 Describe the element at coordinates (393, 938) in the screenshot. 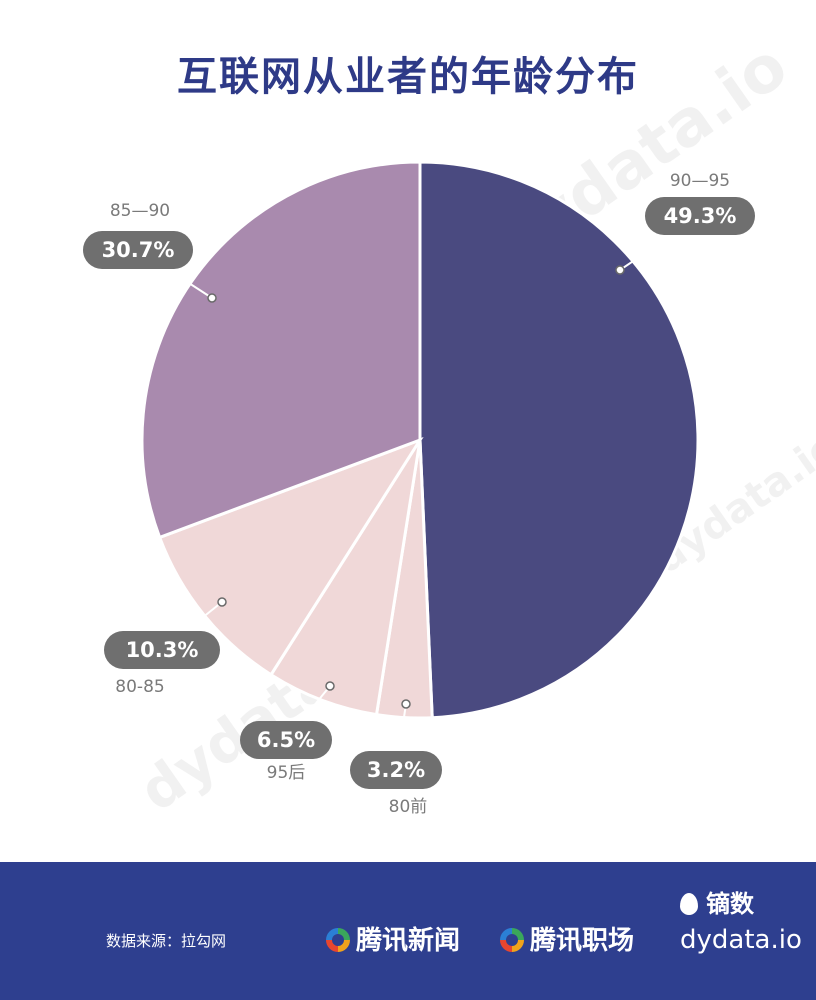

I see `tencent-news-brand: 腾讯新闻` at that location.